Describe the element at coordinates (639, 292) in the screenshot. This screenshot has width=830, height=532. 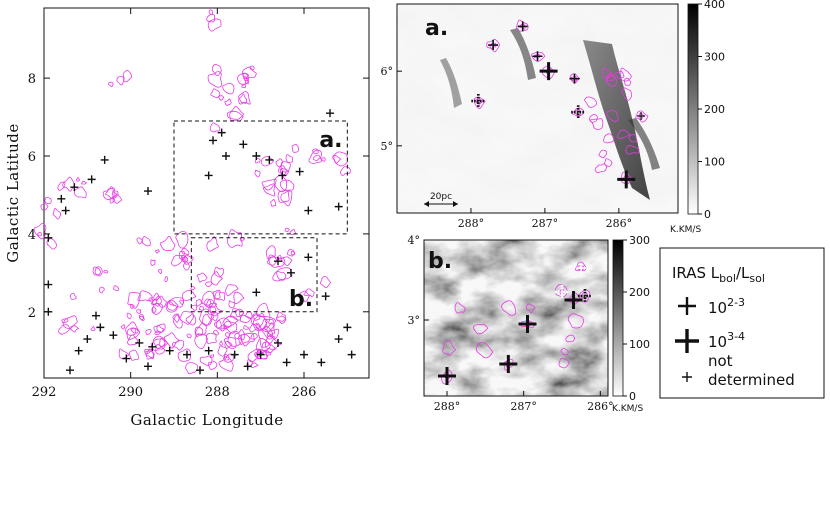
I see `colorbar-tick-label: 200` at that location.